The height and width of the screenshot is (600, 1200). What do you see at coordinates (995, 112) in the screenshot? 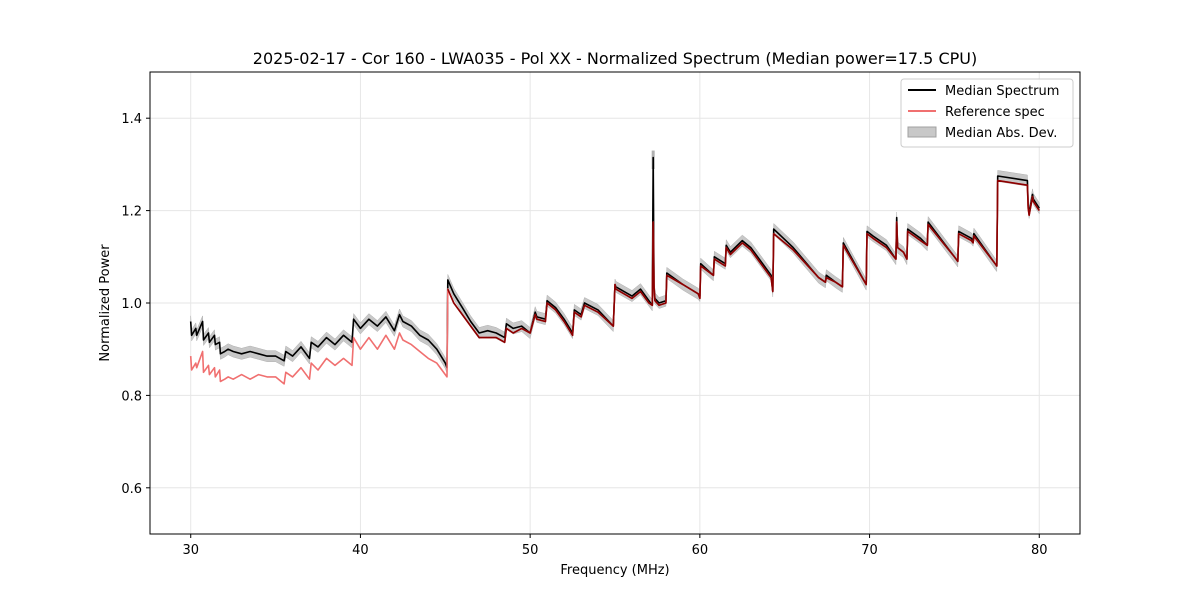
I see `legend-reference-label: Reference spec` at bounding box center [995, 112].